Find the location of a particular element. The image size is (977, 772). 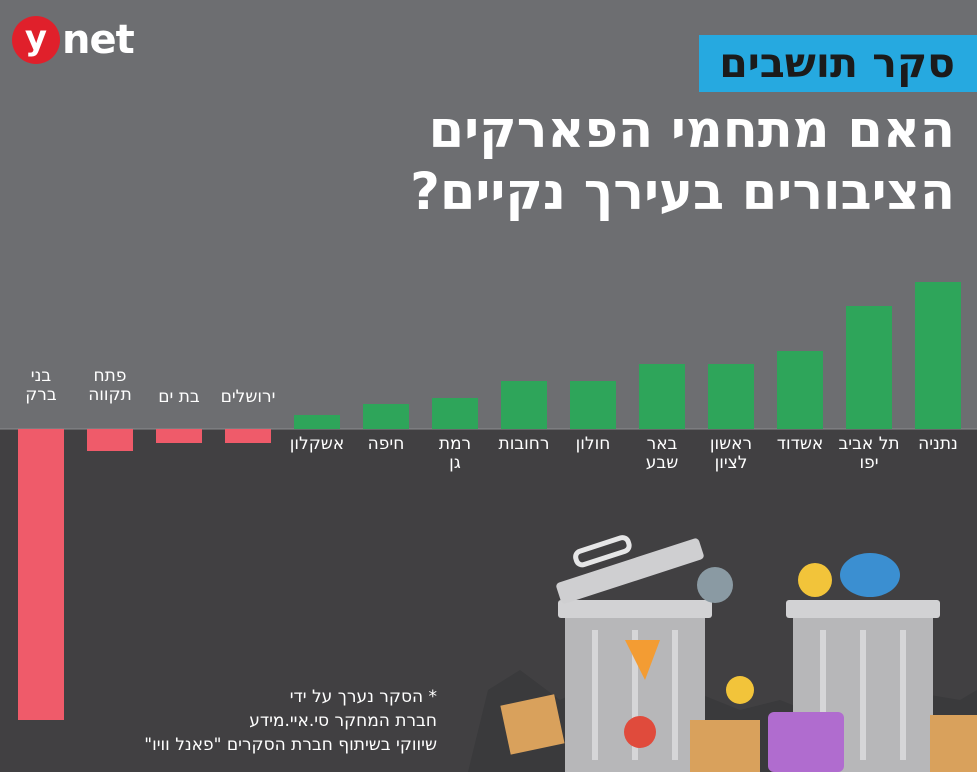

footnote-line-3: שיווקי בשיתוף חברת הסקרים "פאנל וויו" is located at coordinates (290, 745).